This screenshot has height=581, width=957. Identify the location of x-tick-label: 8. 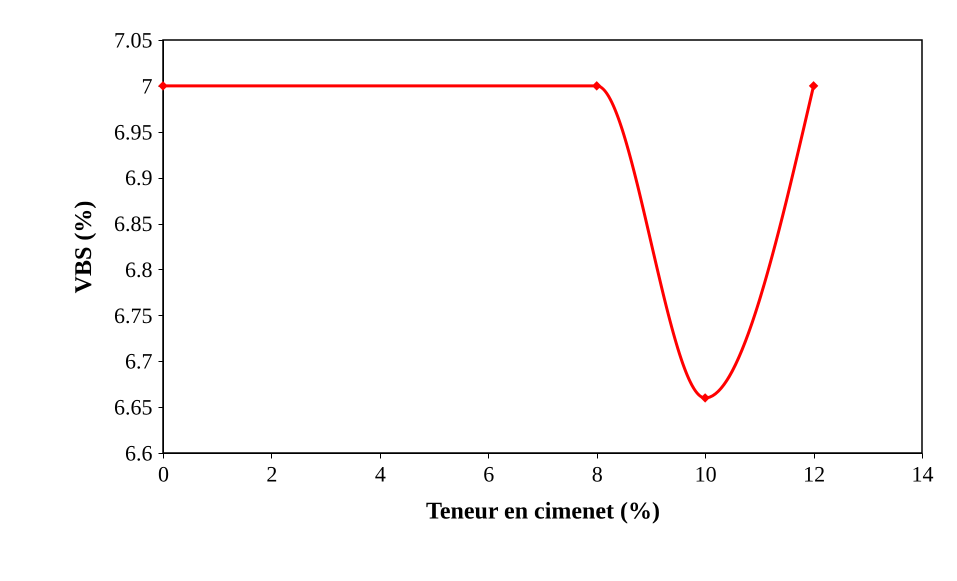
(597, 474).